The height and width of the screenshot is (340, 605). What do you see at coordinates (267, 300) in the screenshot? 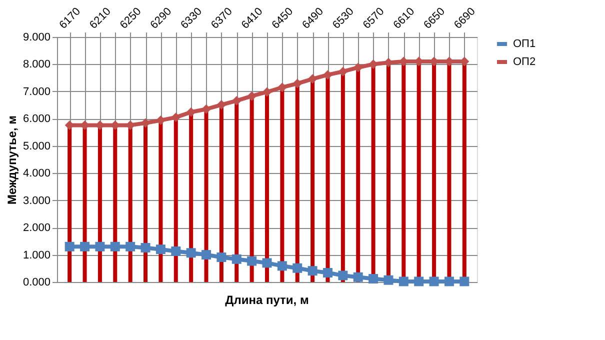
I see `x-axis-title: Длина пути, м` at bounding box center [267, 300].